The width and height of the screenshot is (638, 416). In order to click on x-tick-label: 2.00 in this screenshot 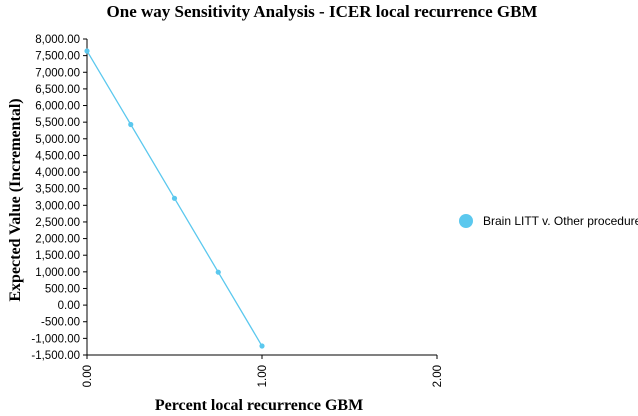, I will do `click(438, 376)`.